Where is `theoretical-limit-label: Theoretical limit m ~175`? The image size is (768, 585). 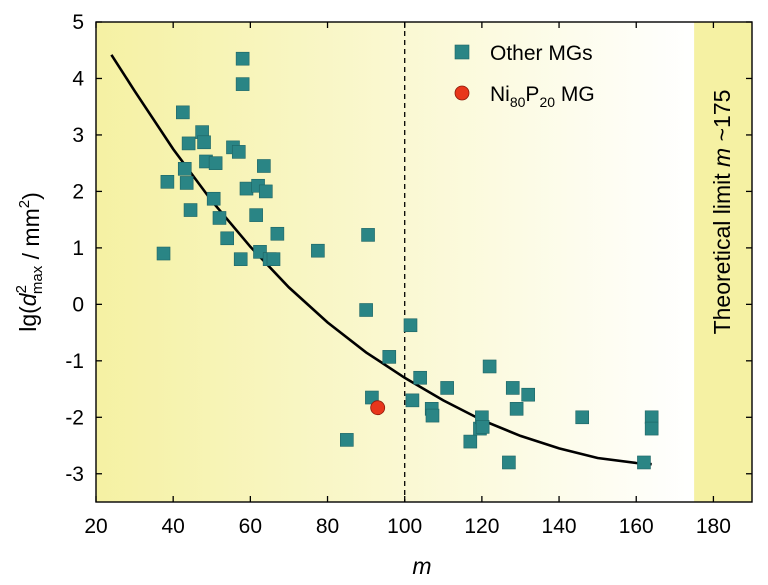
theoretical-limit-label: Theoretical limit m ~175 is located at coordinates (722, 212).